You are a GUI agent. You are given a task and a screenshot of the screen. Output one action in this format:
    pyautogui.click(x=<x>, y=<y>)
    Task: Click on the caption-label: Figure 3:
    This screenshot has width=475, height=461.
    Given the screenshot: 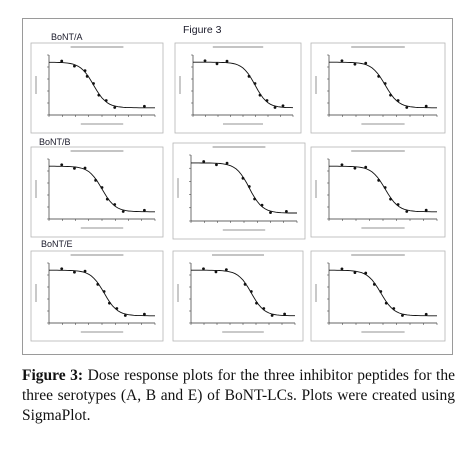 What is the action you would take?
    pyautogui.click(x=53, y=375)
    